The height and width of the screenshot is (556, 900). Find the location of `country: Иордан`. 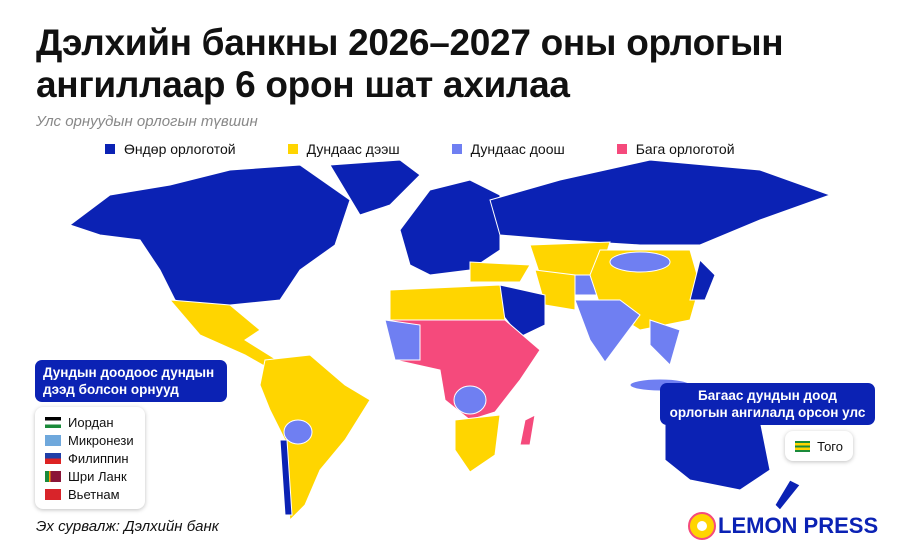

country: Иордан is located at coordinates (90, 422).